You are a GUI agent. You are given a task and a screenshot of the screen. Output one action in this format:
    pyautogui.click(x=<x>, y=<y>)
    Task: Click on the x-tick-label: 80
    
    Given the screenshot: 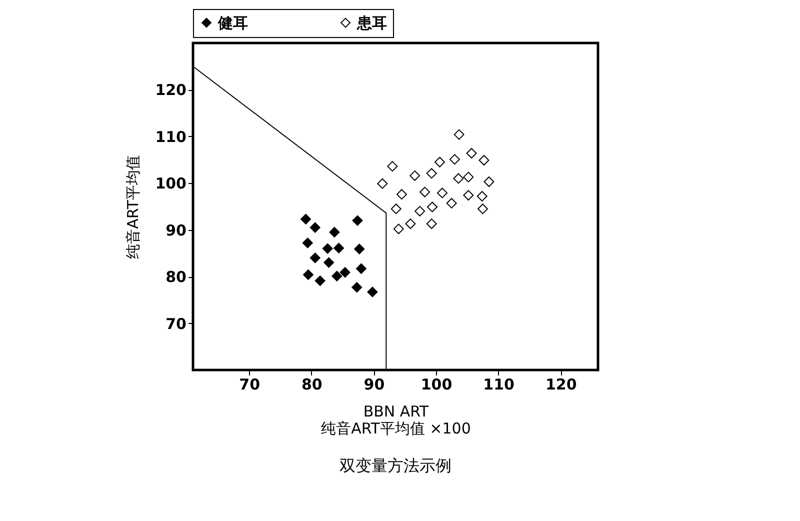 What is the action you would take?
    pyautogui.click(x=311, y=385)
    